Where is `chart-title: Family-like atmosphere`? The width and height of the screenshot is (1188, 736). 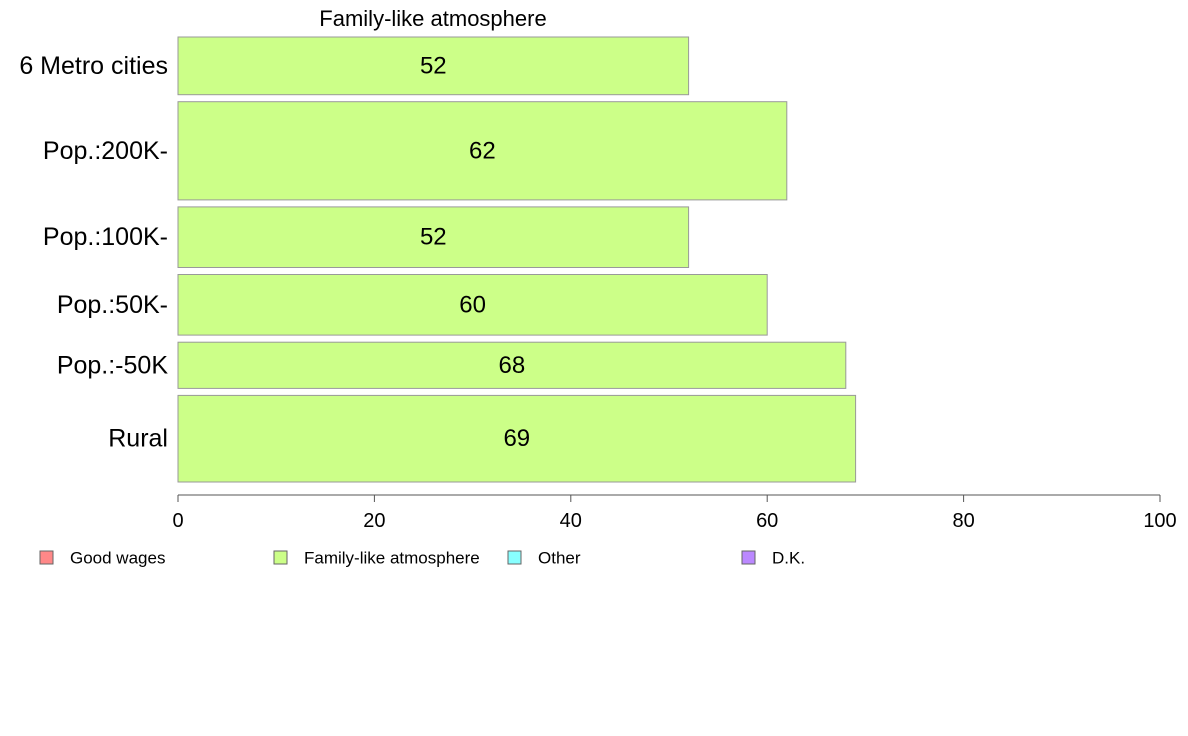
chart-title: Family-like atmosphere is located at coordinates (432, 18).